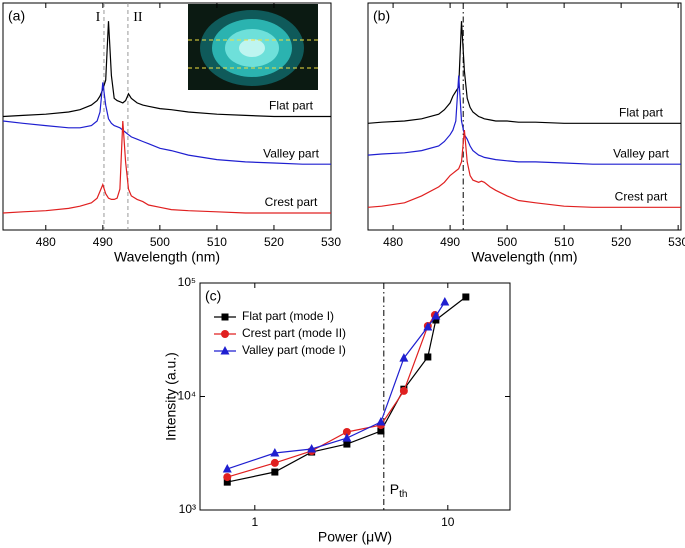 This screenshot has height=548, width=685. What do you see at coordinates (16, 16) in the screenshot?
I see `panel-label: (a)` at bounding box center [16, 16].